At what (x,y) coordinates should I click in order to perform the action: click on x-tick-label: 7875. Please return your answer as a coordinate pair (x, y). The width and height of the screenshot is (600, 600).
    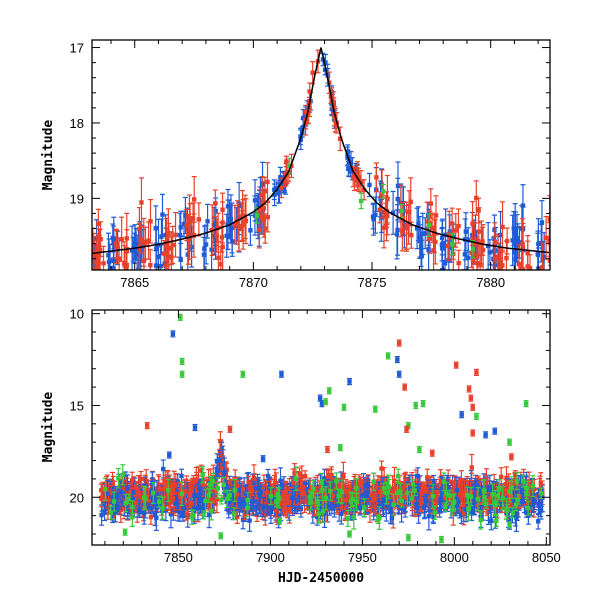
    Looking at the image, I should click on (372, 282).